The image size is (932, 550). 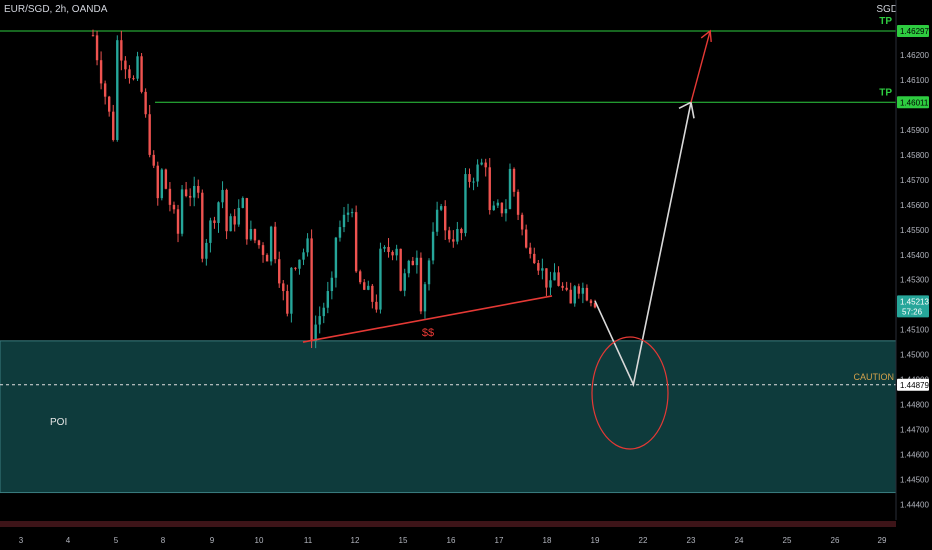 I want to click on x-tick-label: 15, so click(x=403, y=540).